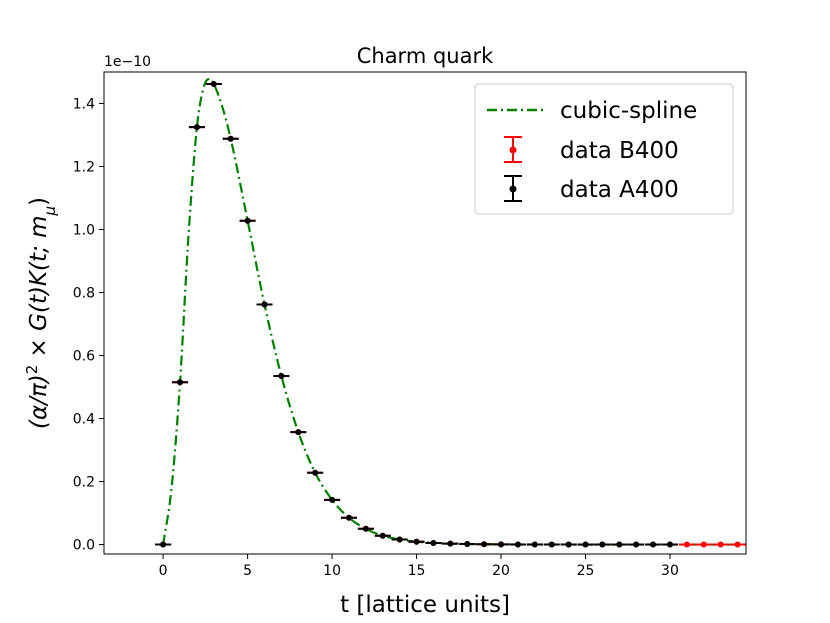  What do you see at coordinates (619, 151) in the screenshot?
I see `legend-b400-label: data B400` at bounding box center [619, 151].